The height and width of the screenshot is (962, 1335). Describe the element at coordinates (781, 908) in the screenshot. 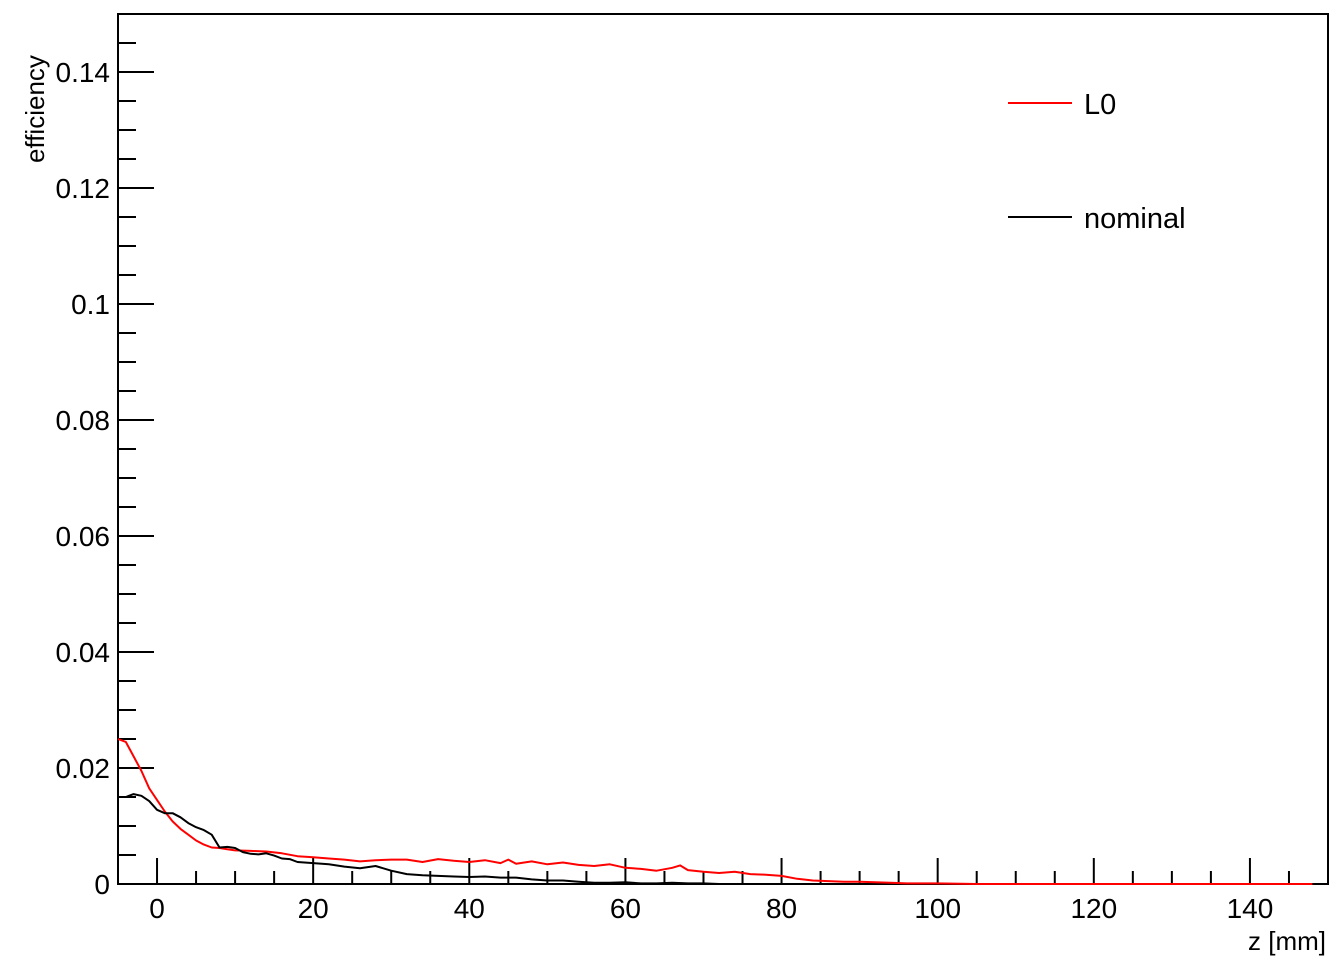

I see `x-tick-label: 80` at that location.